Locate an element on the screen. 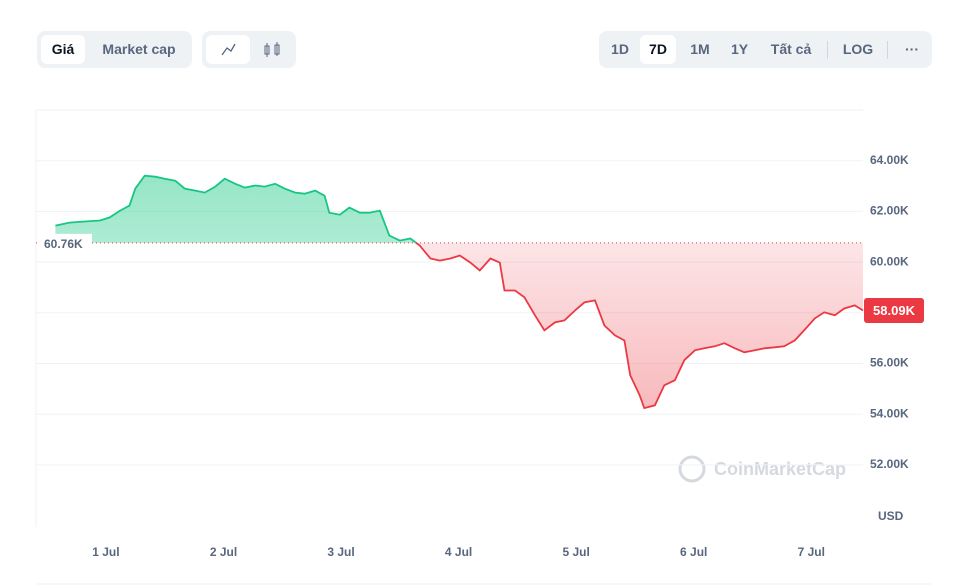  range-group: 1D 7D 1M 1Y Tất cả LOG ··· is located at coordinates (765, 49).